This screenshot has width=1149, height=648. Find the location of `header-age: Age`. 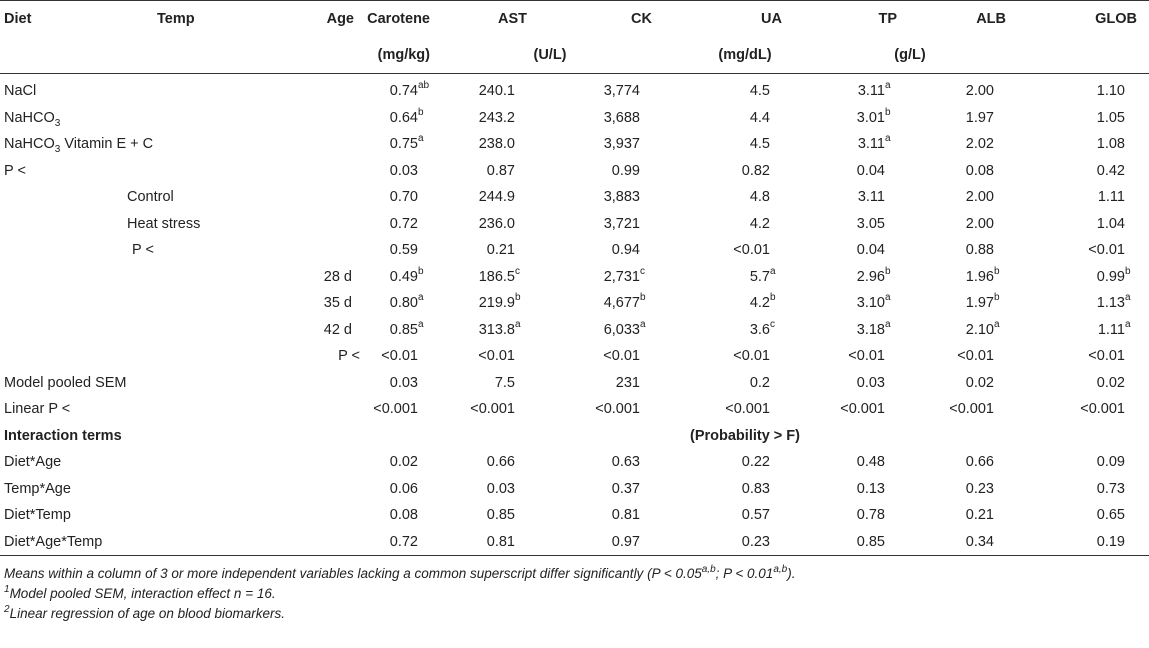

header-age: Age is located at coordinates (340, 19).